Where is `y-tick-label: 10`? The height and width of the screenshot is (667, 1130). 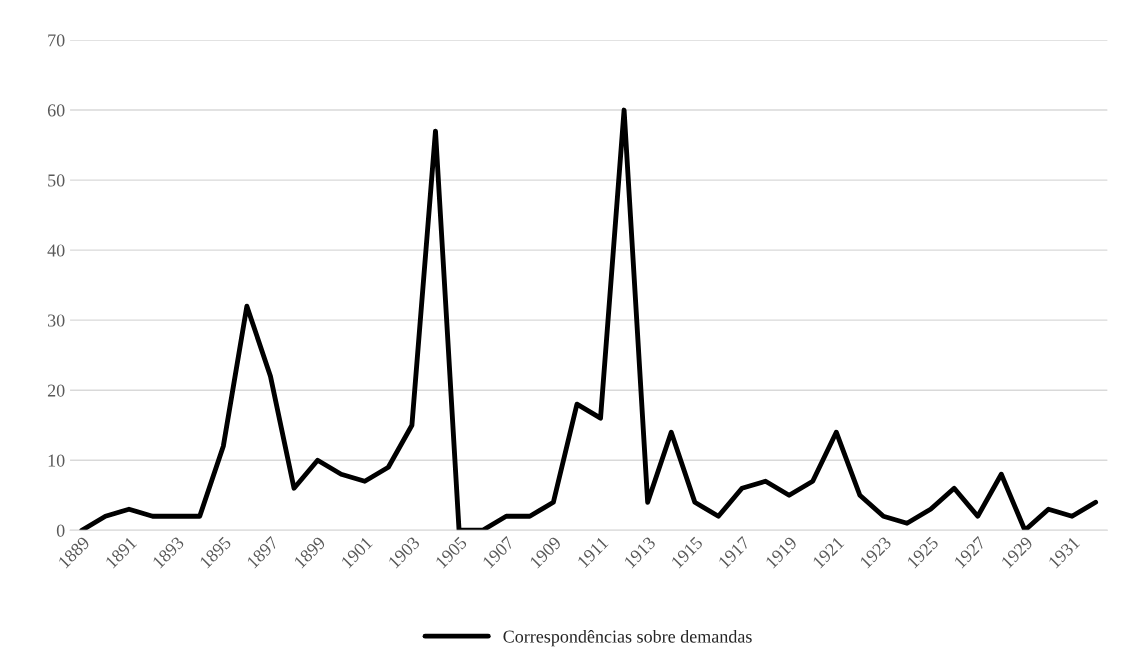 y-tick-label: 10 is located at coordinates (56, 460).